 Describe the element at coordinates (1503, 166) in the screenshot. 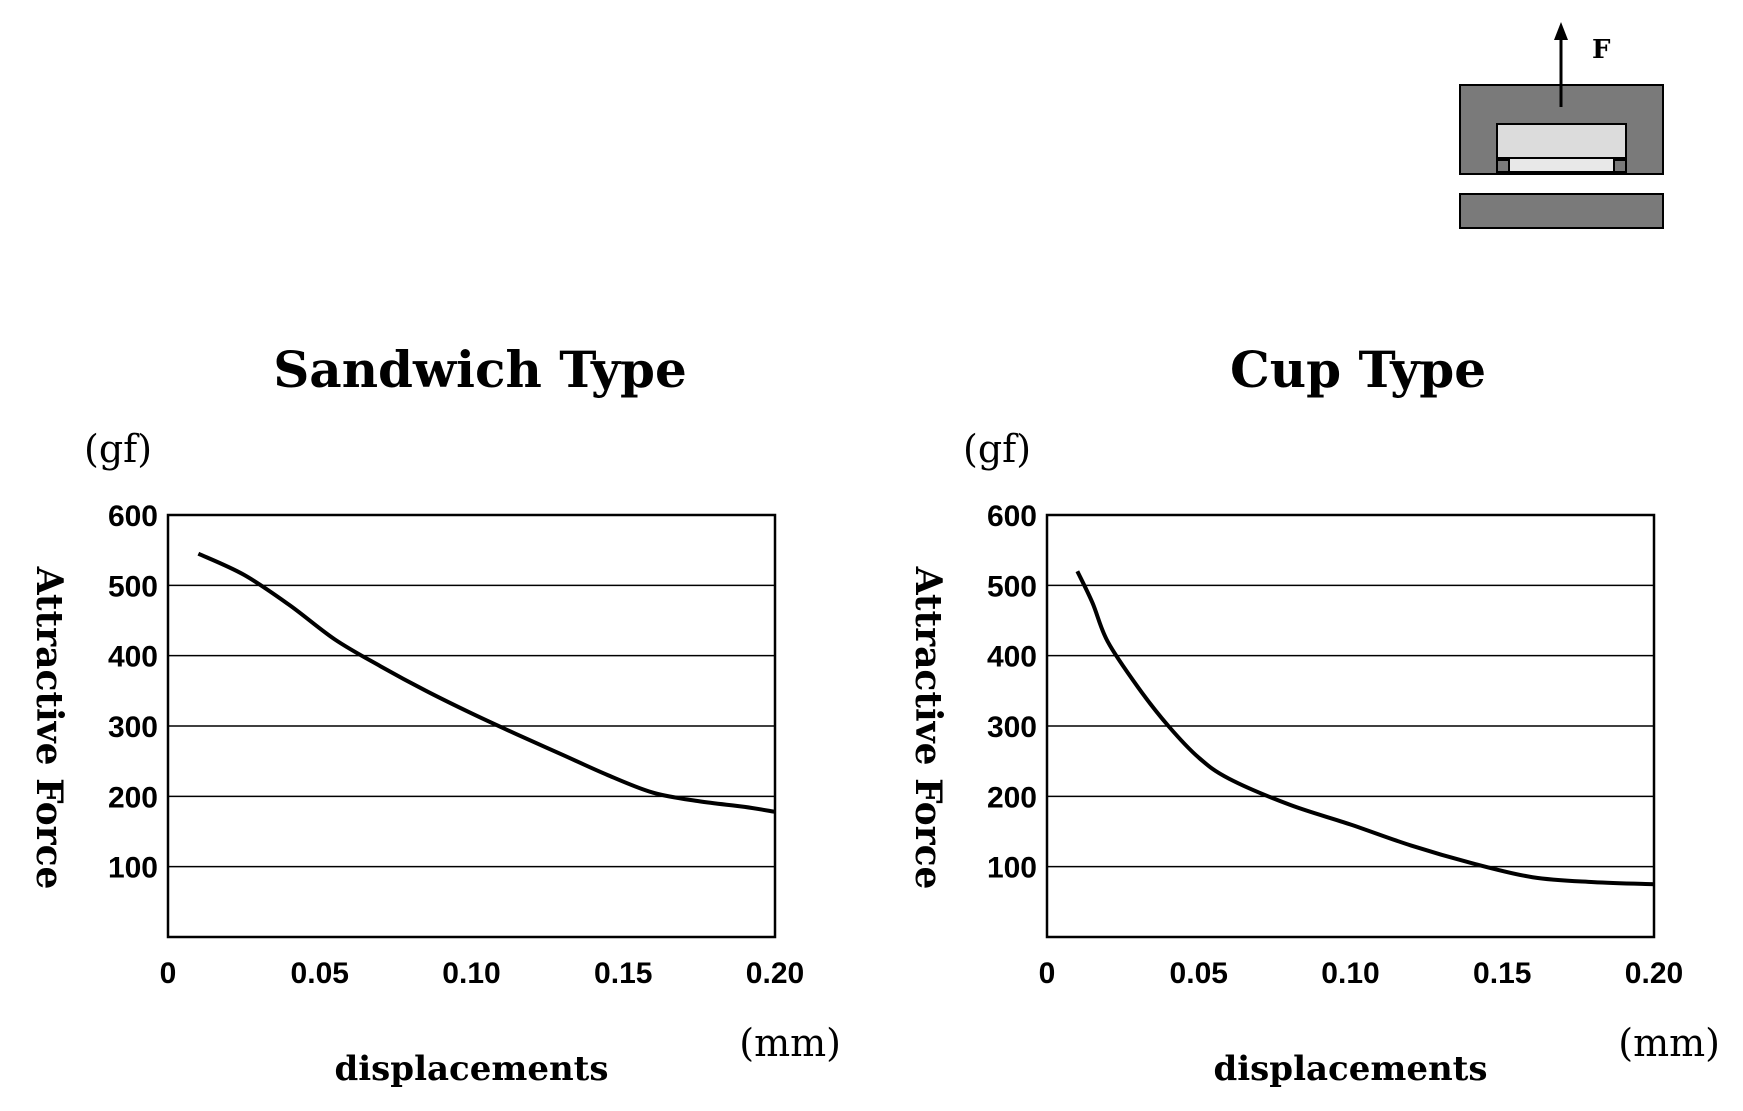

I see `magnet-corner-left` at that location.